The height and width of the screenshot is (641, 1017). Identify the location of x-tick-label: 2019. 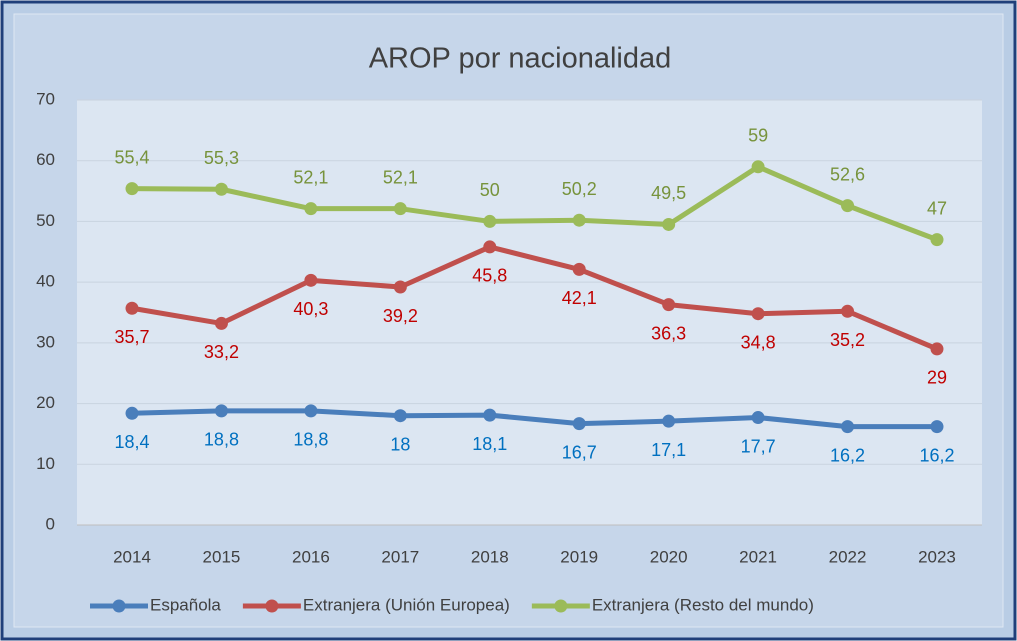
(579, 556).